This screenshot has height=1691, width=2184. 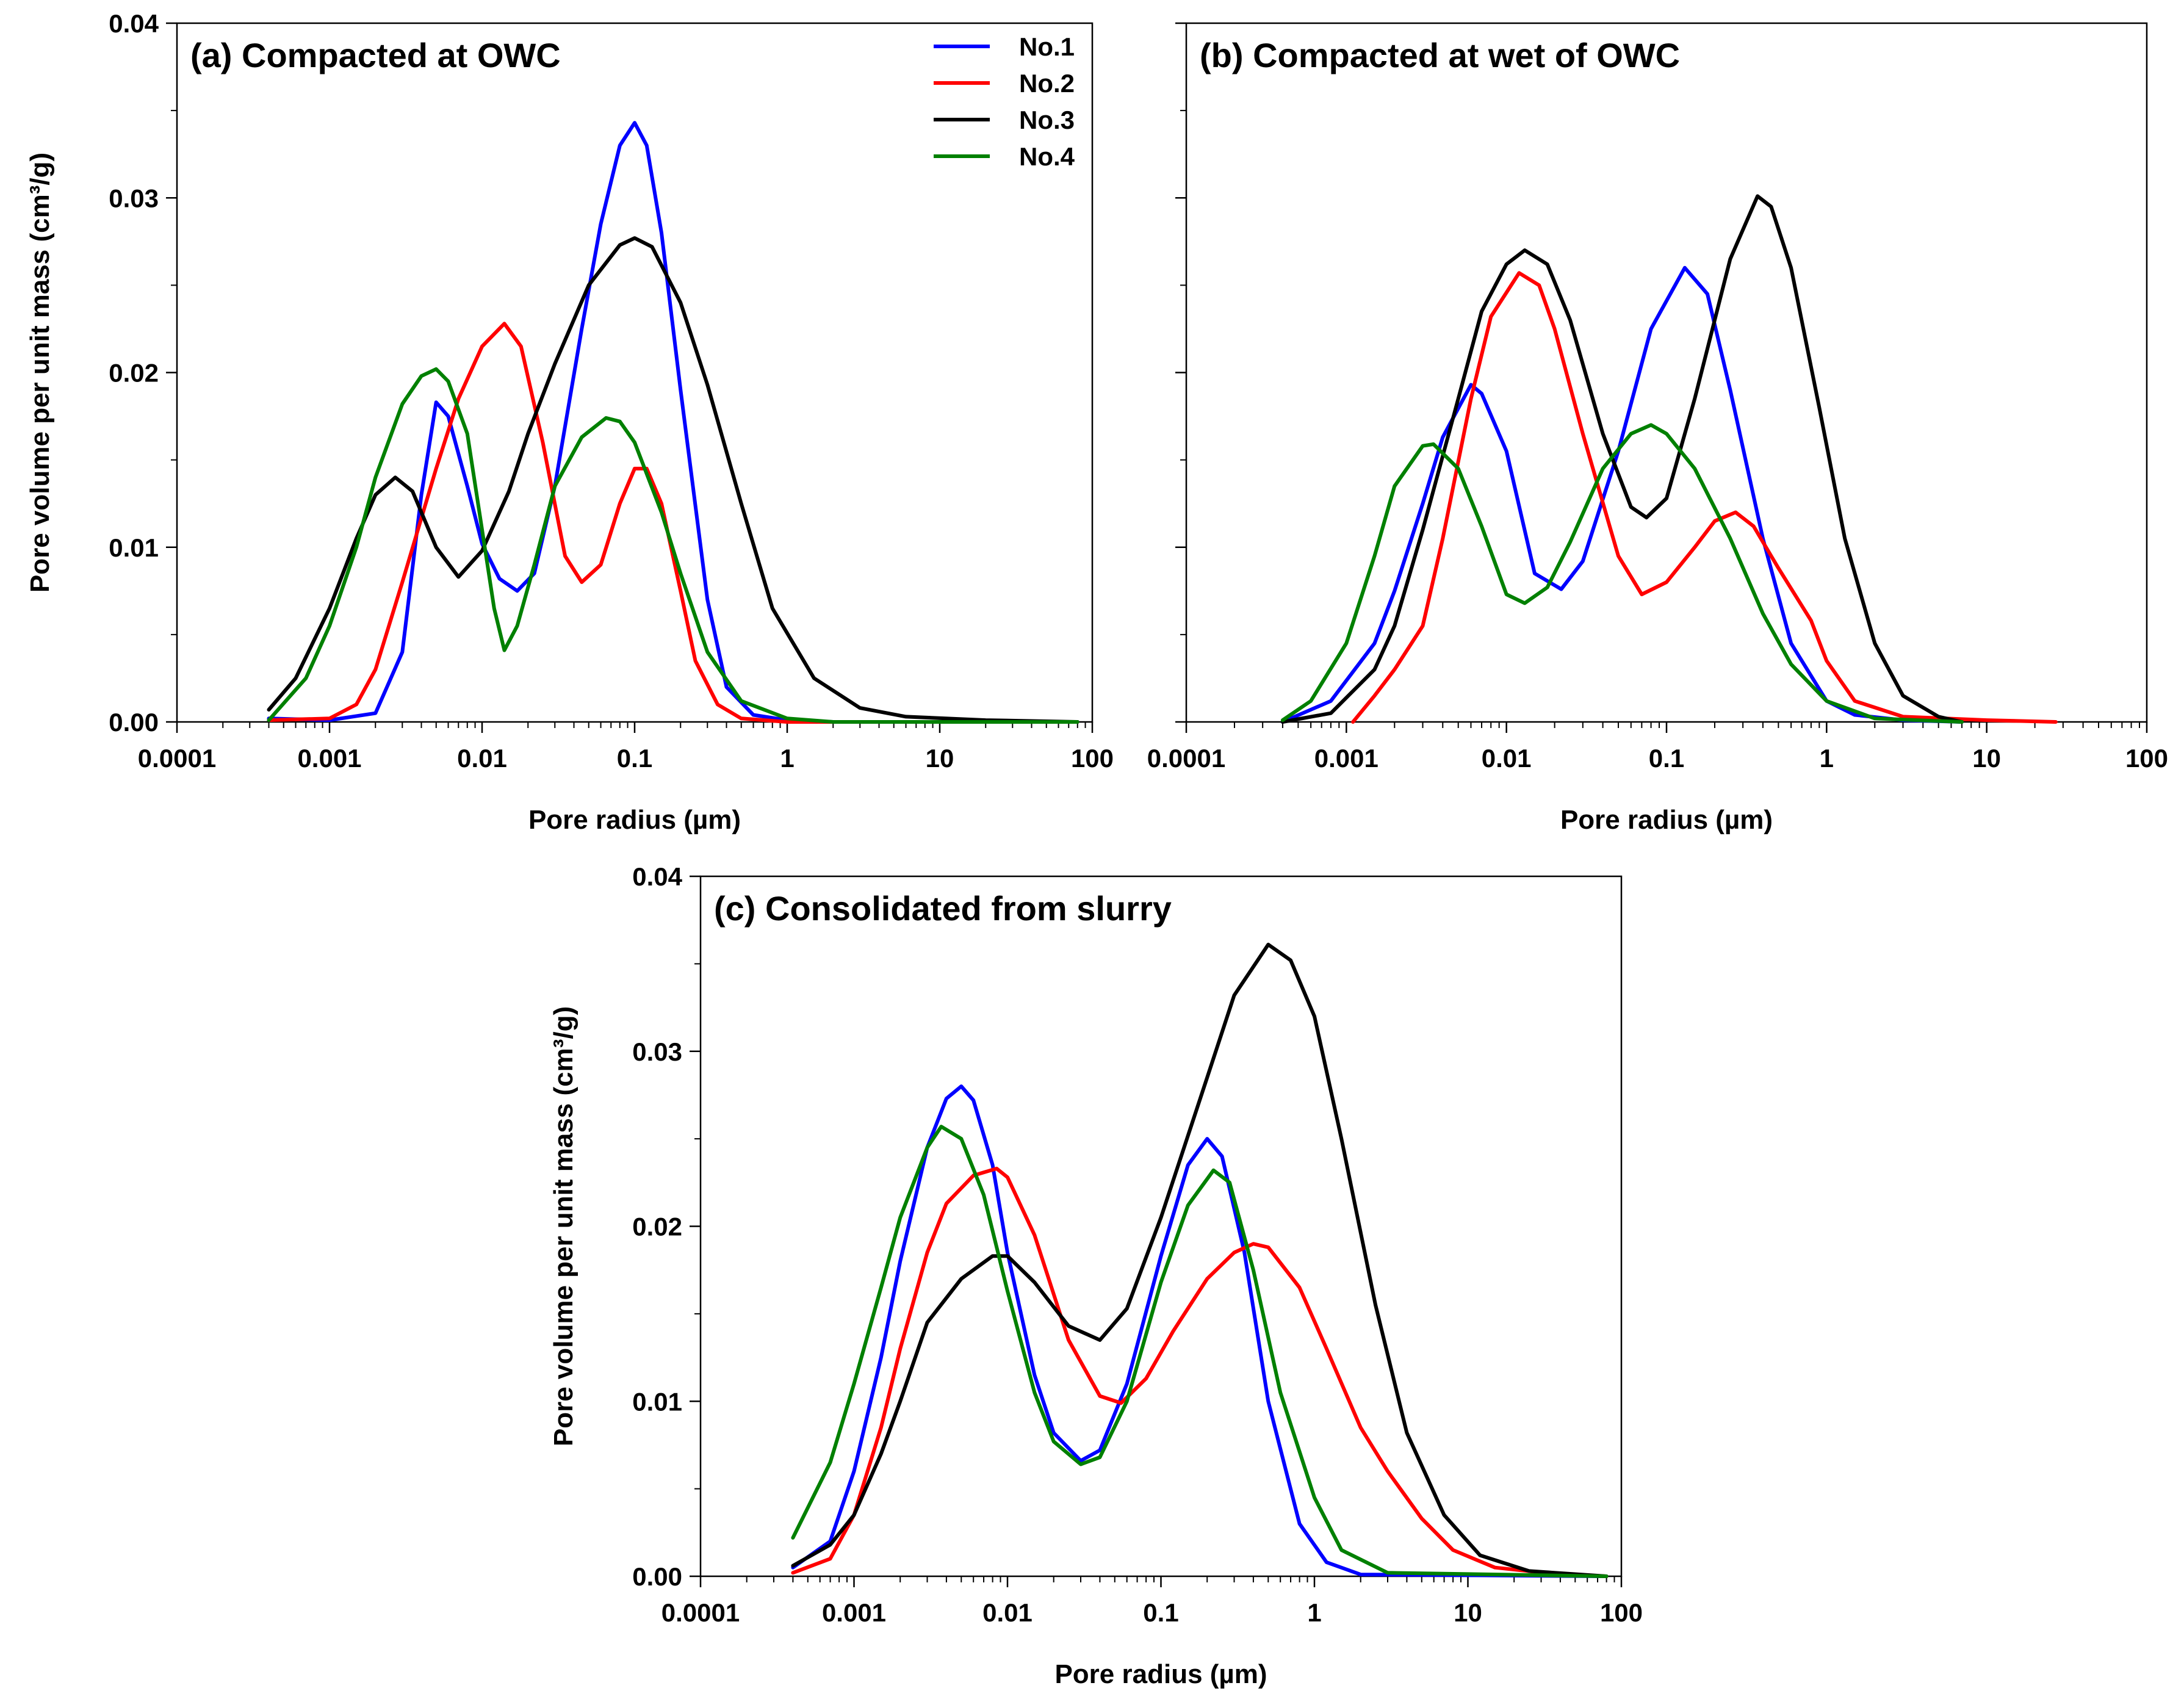 I want to click on legend-label: No.1, so click(x=1047, y=46).